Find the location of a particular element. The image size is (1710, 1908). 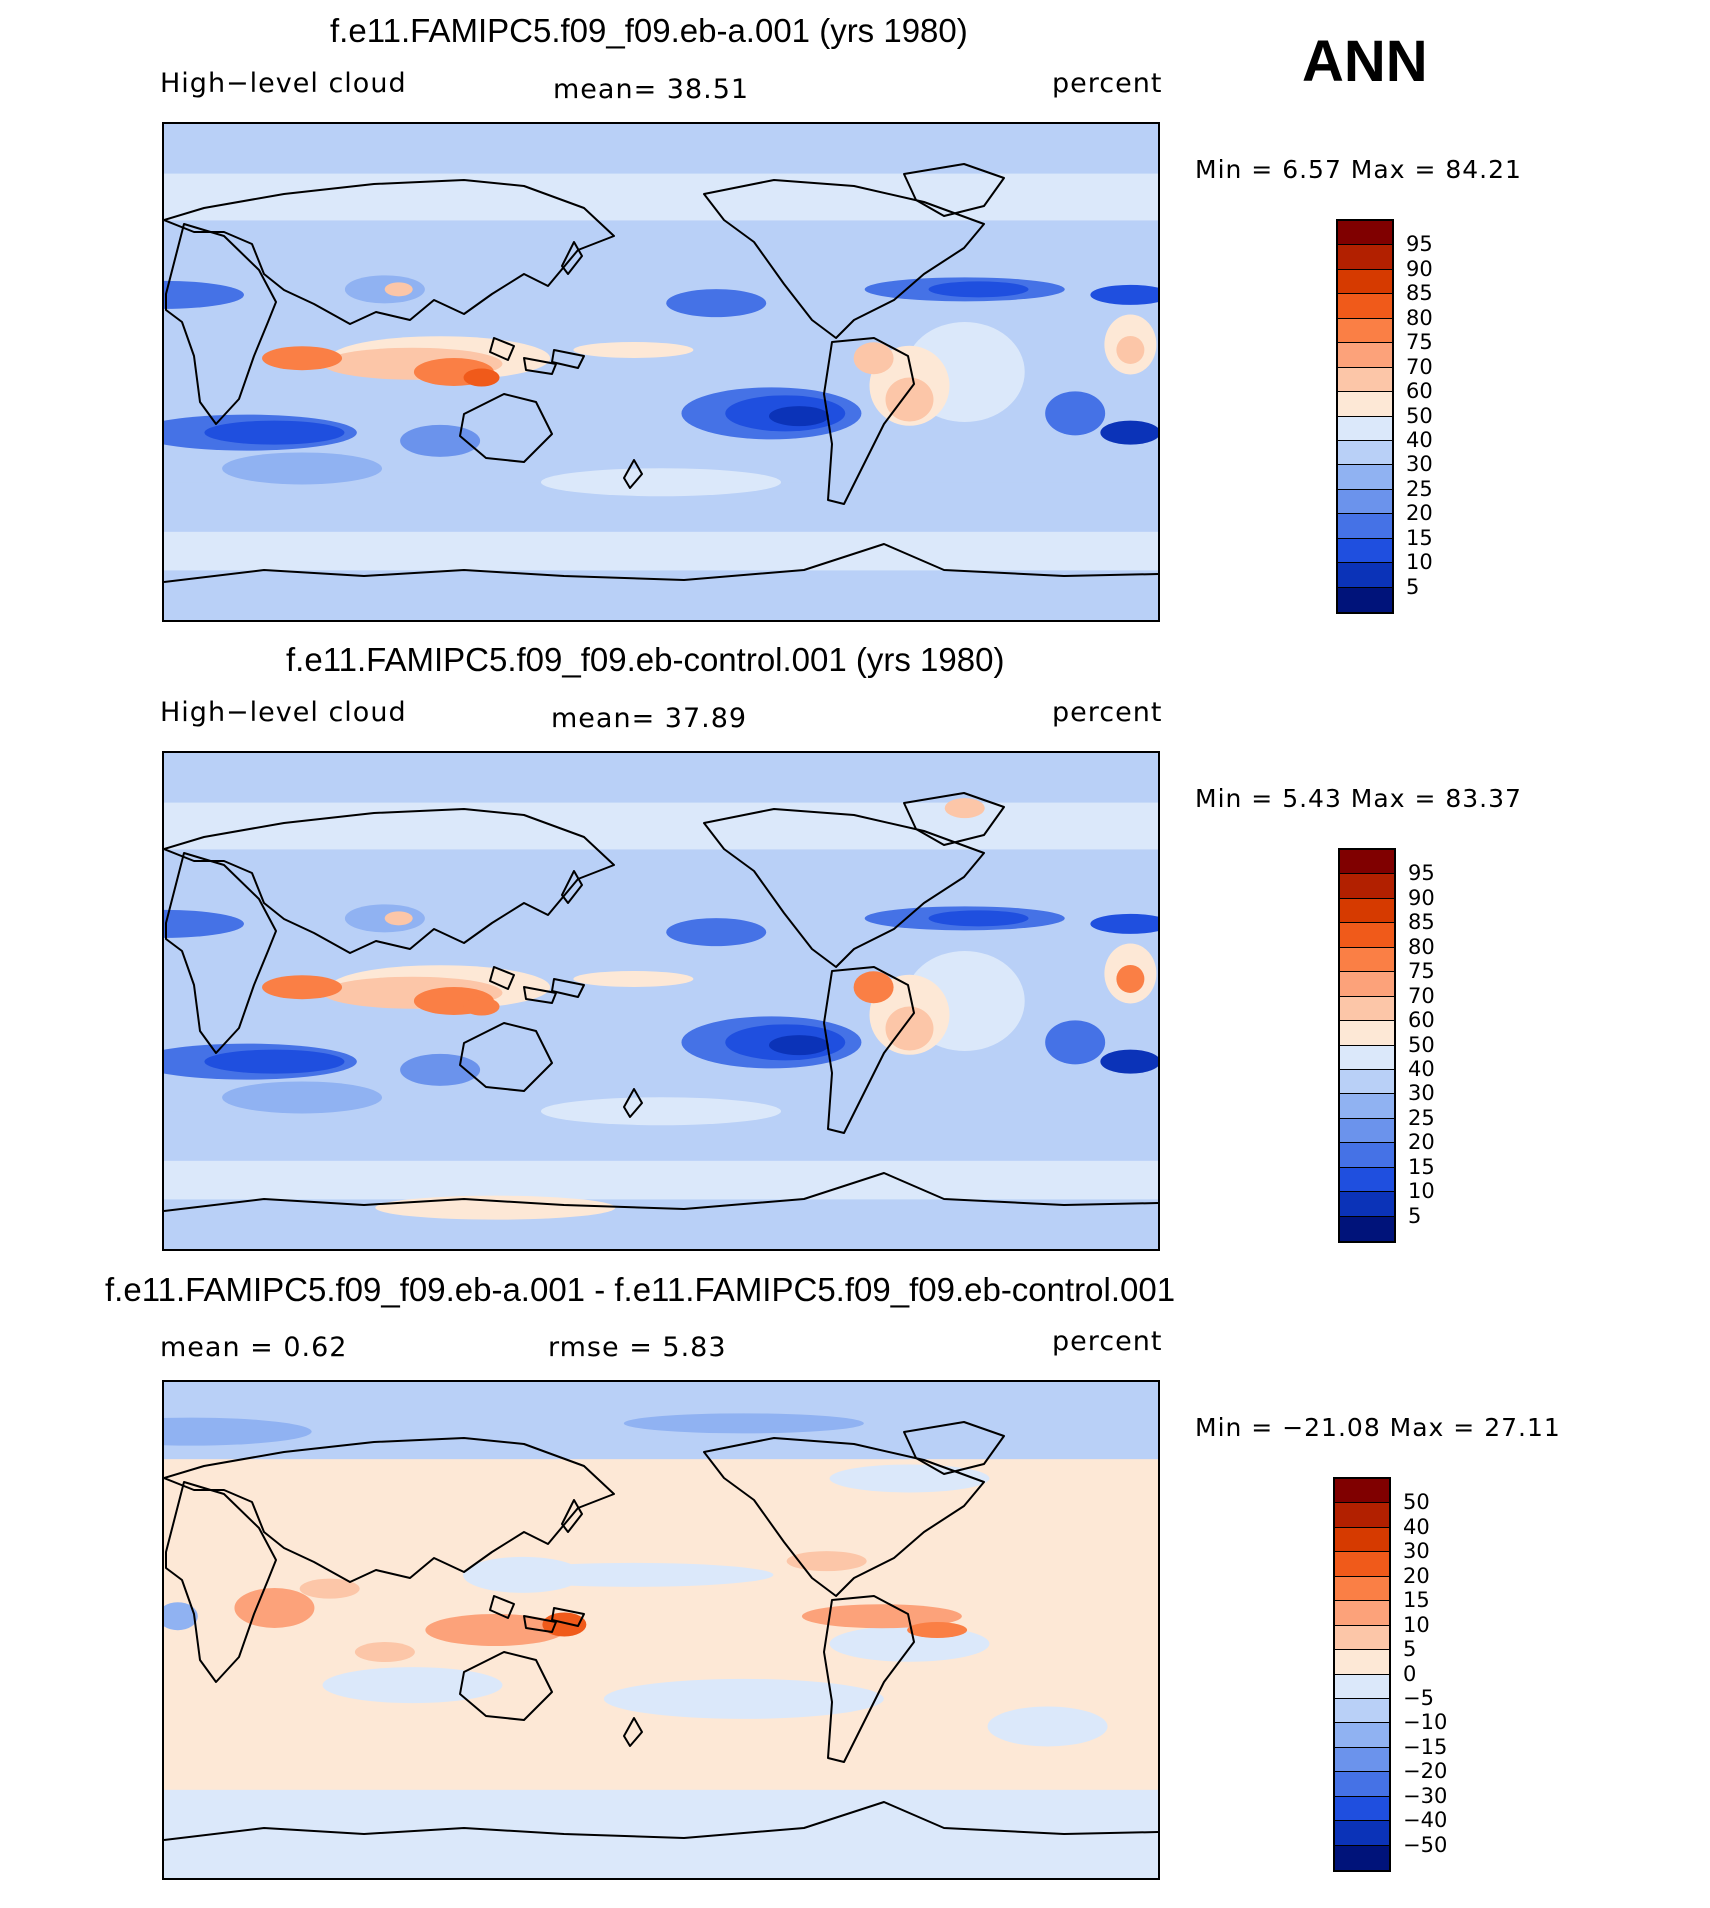

colorbar-tick-label: 30 is located at coordinates (1421, 1093).